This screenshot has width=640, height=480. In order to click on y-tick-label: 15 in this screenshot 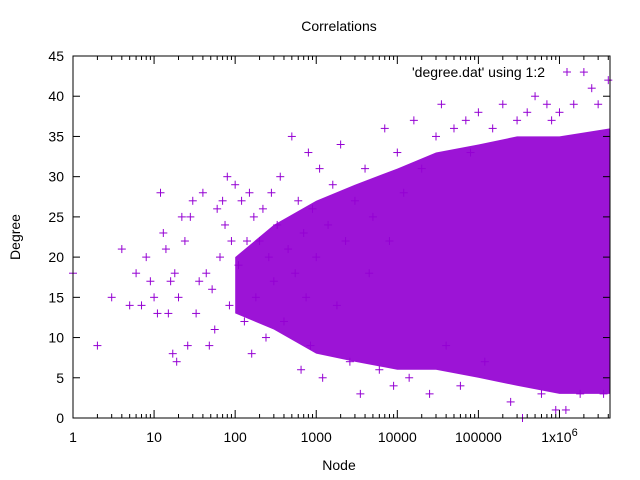, I will do `click(56, 297)`.